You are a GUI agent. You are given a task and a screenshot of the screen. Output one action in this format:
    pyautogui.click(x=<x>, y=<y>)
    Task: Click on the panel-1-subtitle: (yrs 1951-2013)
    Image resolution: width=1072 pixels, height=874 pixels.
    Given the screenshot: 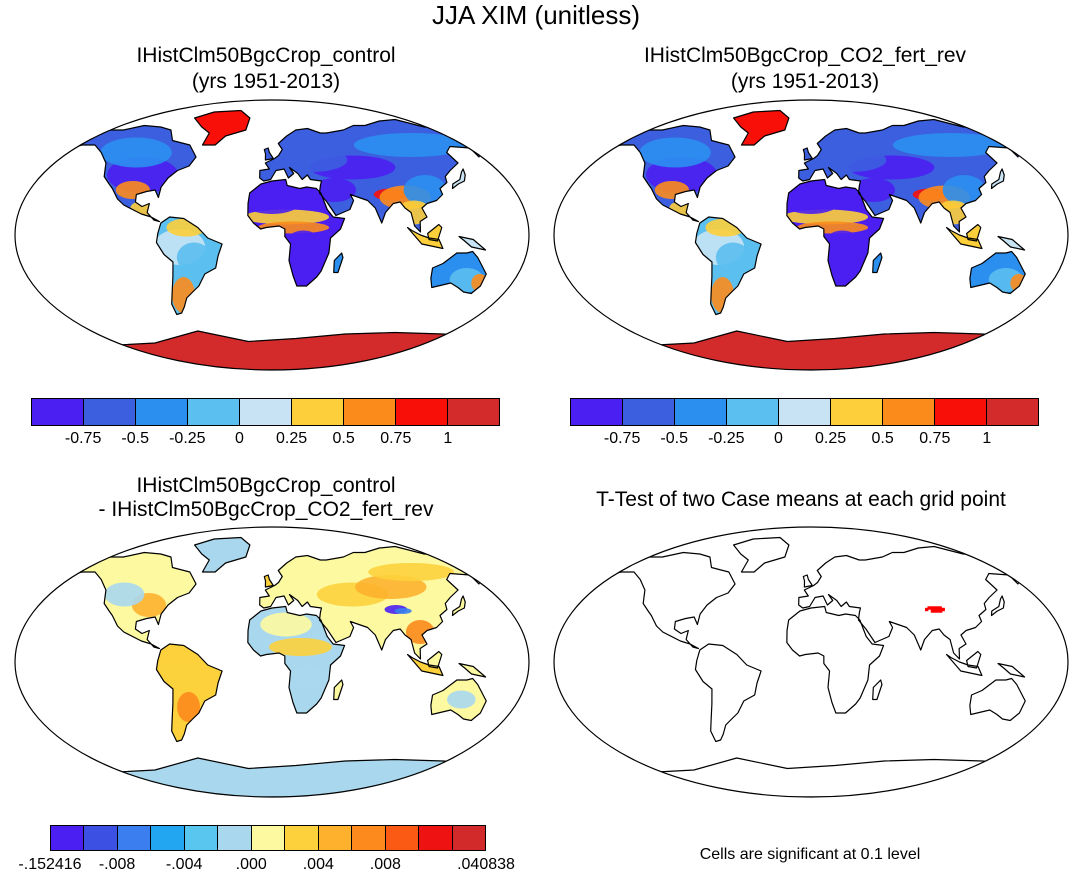 What is the action you would take?
    pyautogui.click(x=266, y=81)
    